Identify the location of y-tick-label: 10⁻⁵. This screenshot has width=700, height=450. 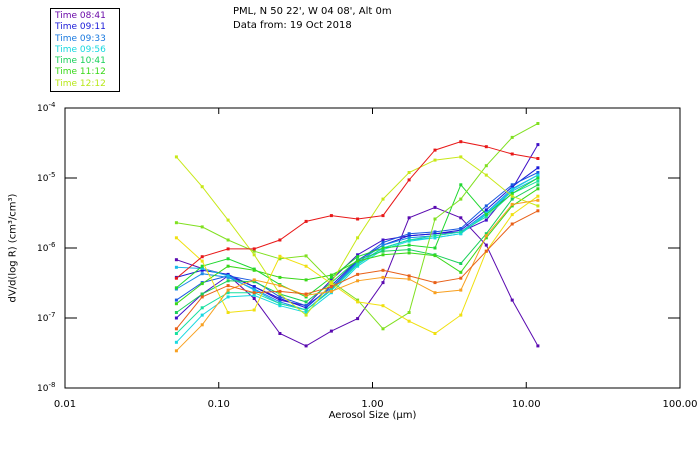
(46, 177).